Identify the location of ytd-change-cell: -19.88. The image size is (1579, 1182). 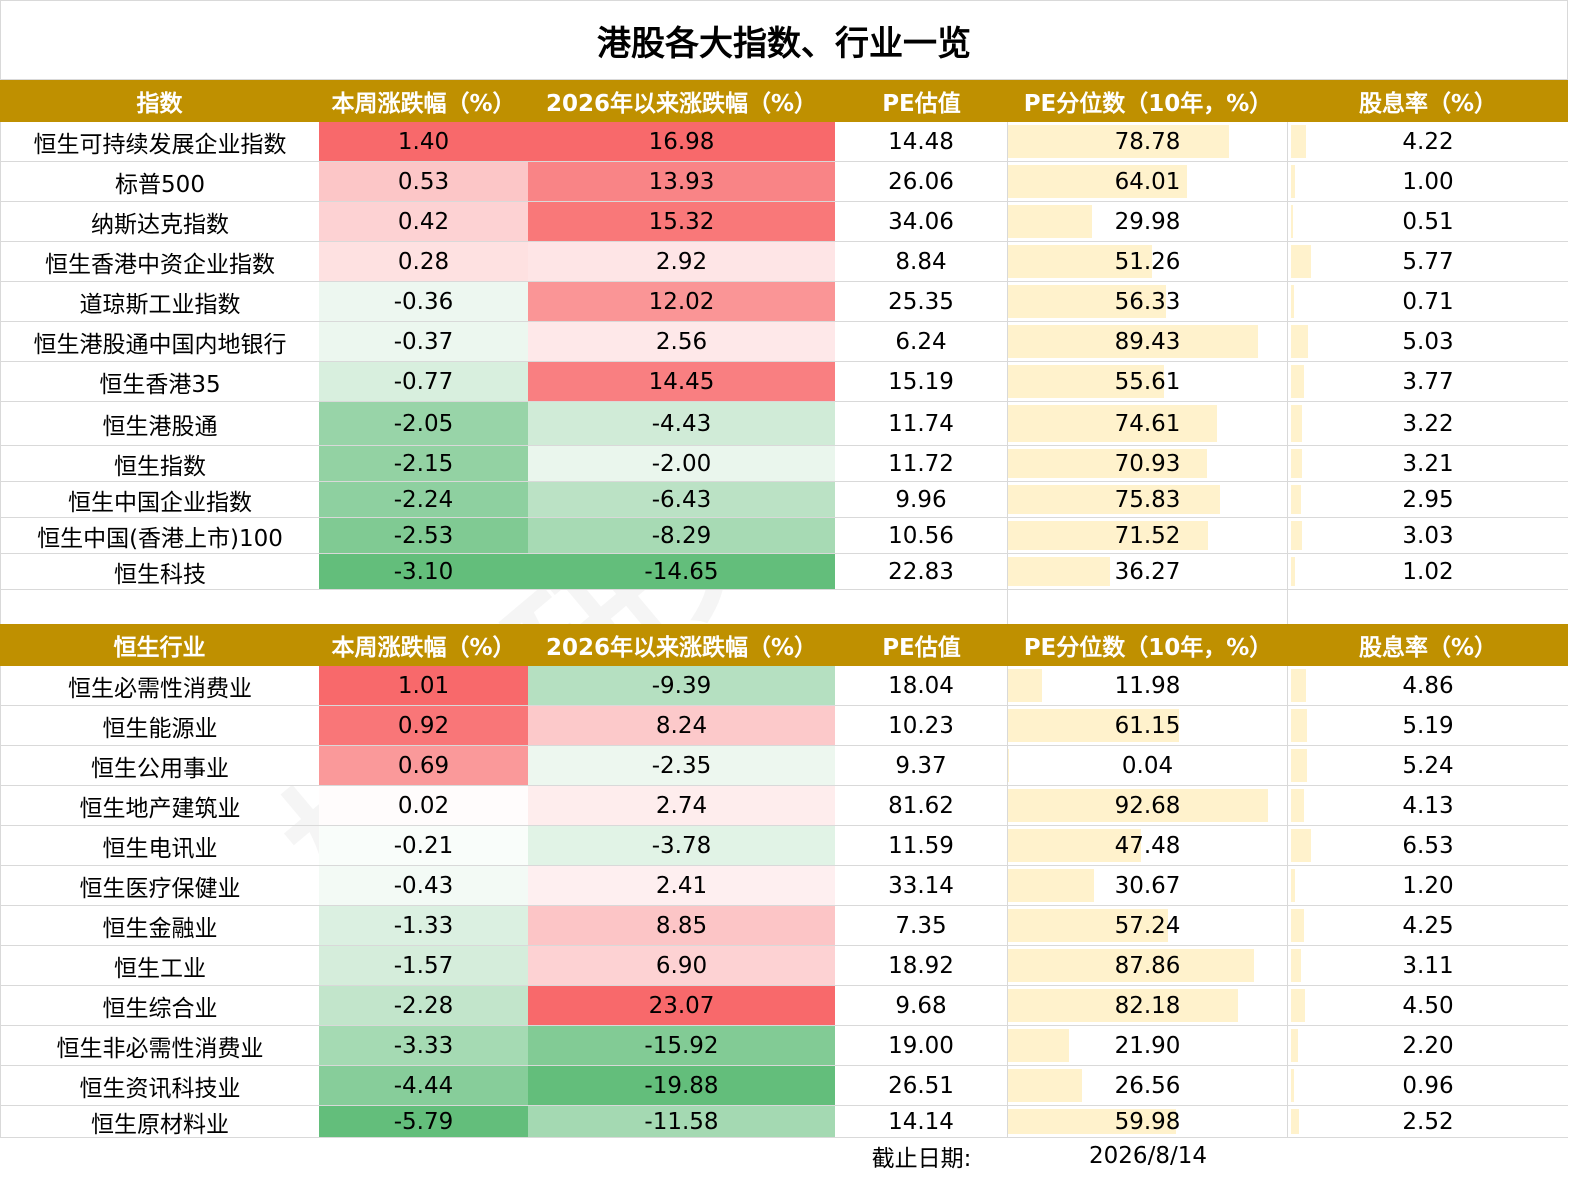
(681, 1085).